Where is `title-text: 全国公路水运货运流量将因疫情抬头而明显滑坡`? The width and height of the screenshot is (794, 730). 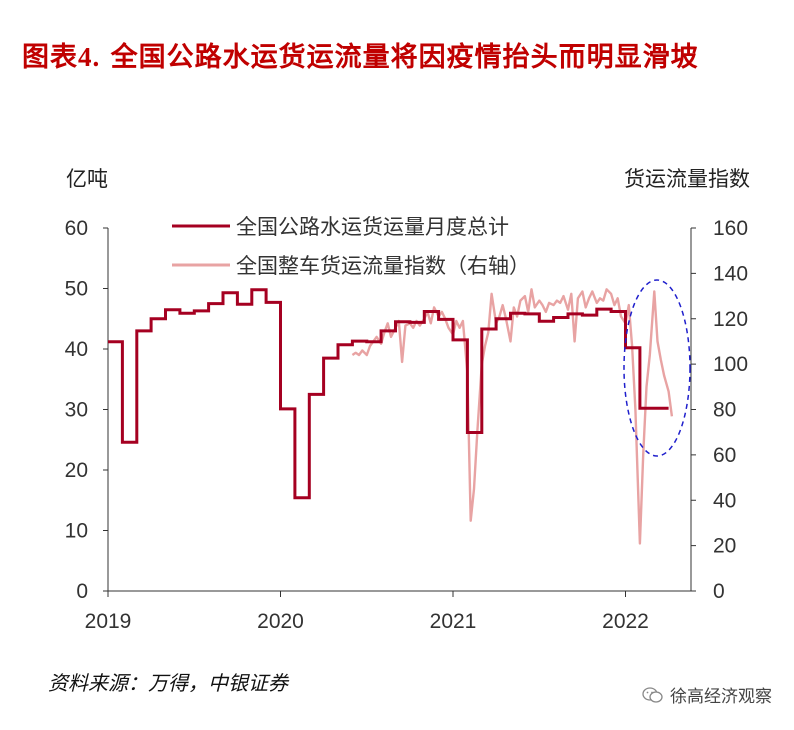 title-text: 全国公路水运货运流量将因疫情抬头而明显滑坡 is located at coordinates (404, 57).